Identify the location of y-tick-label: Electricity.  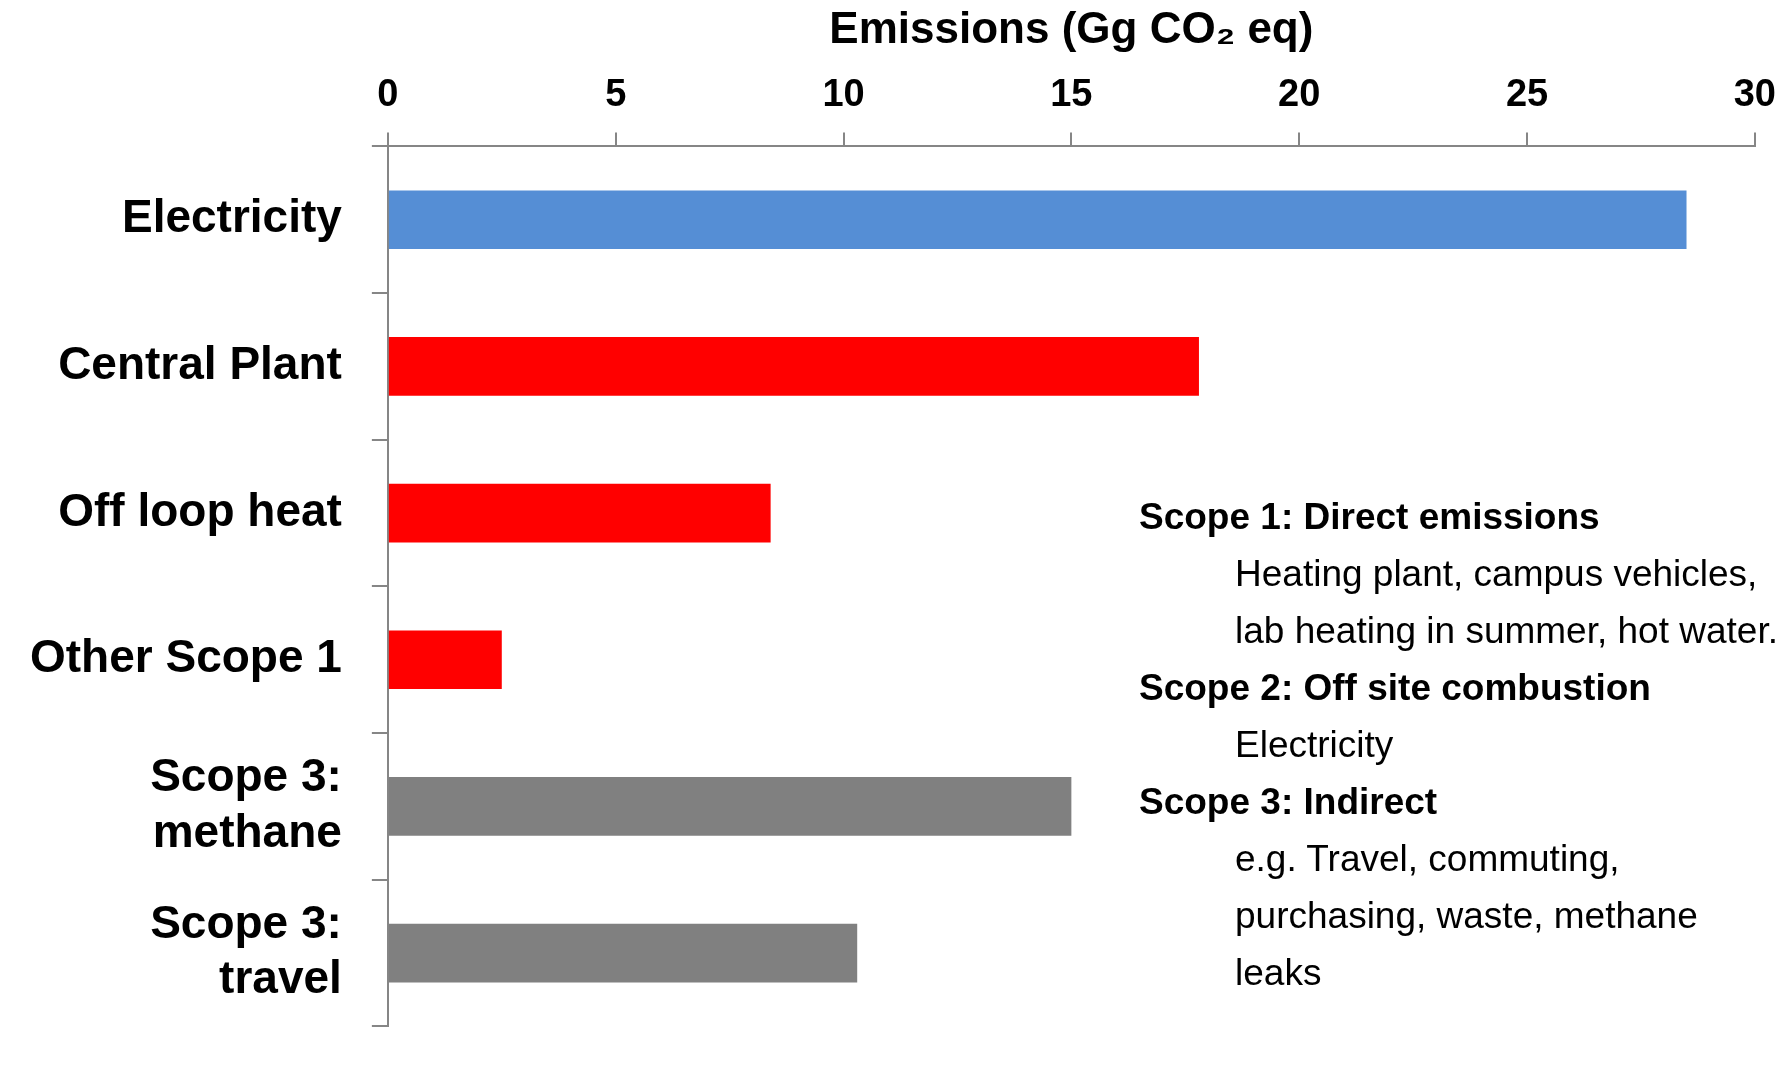
(232, 216).